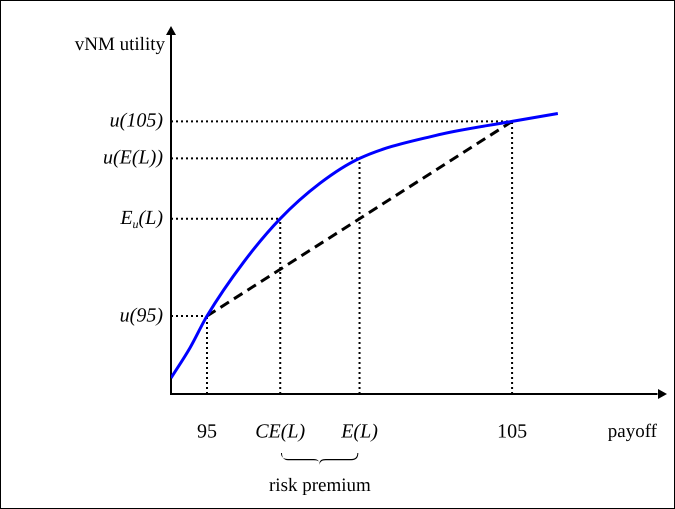  I want to click on ref-line-label: u(95), so click(142, 315).